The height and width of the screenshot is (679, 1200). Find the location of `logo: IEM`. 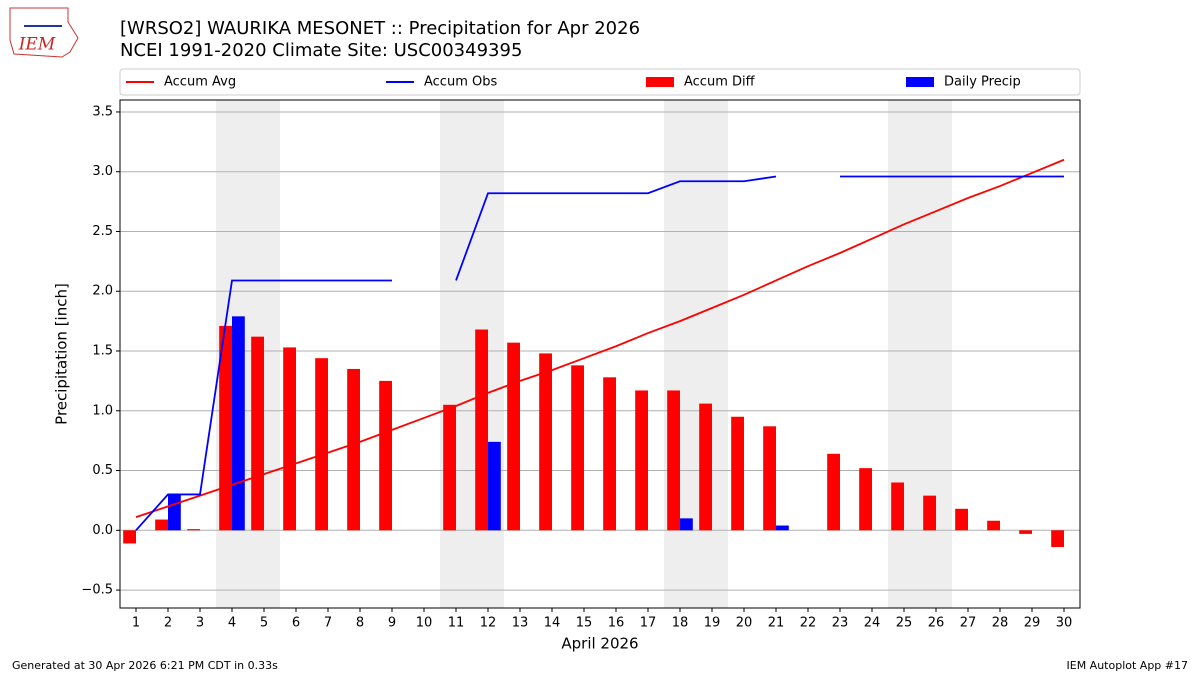

logo: IEM is located at coordinates (44, 32).